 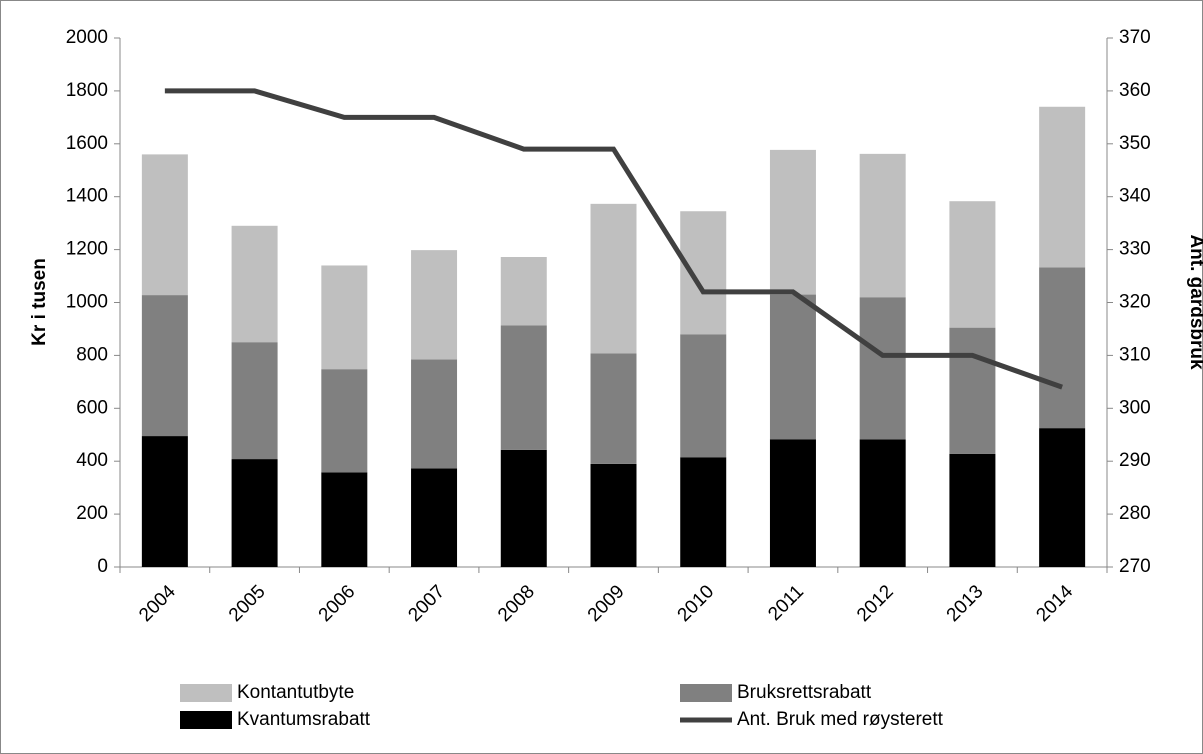 What do you see at coordinates (87, 302) in the screenshot?
I see `y-tick-label: 1000` at bounding box center [87, 302].